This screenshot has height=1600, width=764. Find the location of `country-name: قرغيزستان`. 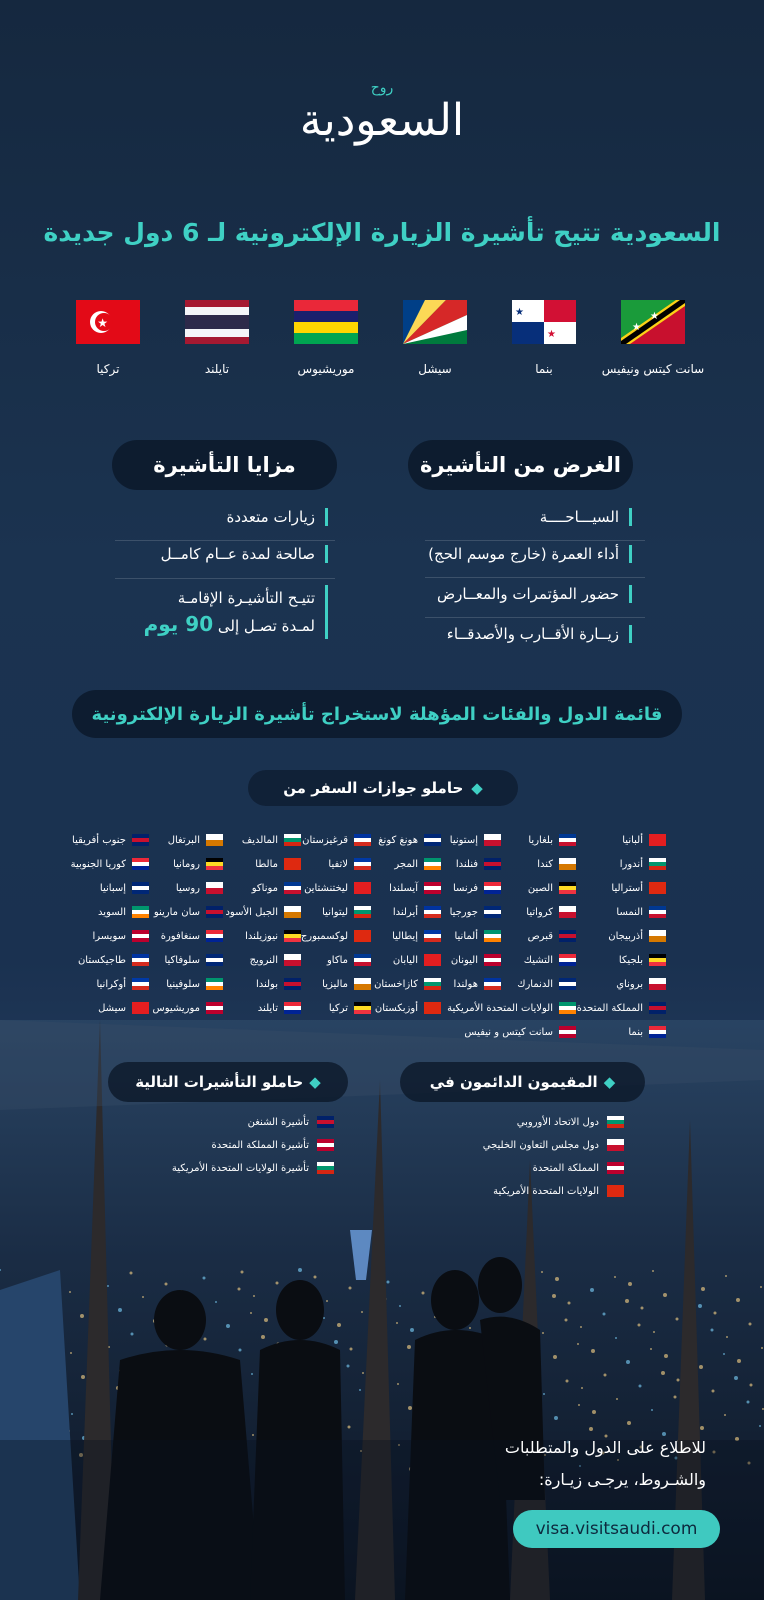

country-name: قرغيزستان is located at coordinates (325, 840).